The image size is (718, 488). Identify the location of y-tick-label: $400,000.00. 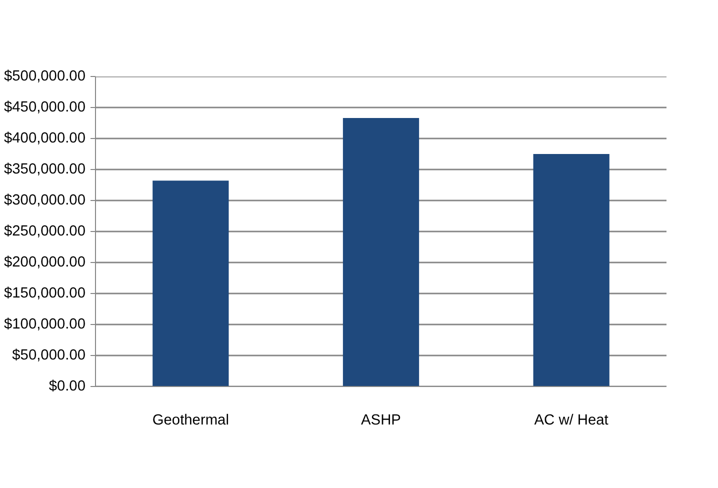
(45, 138).